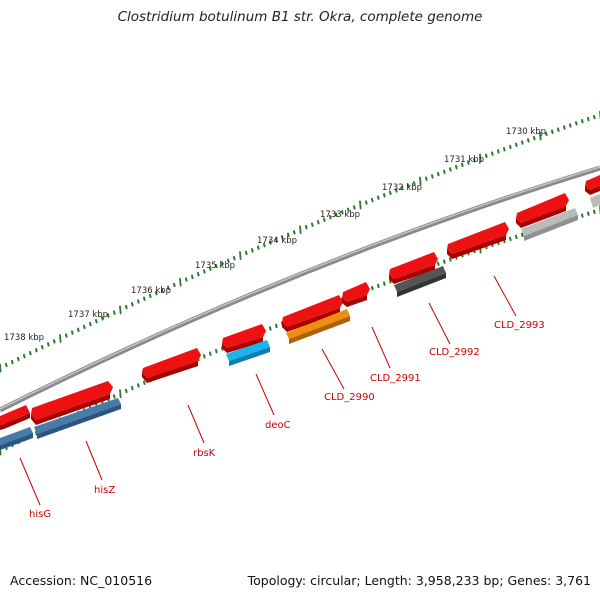 The image size is (600, 600). Describe the element at coordinates (151, 291) in the screenshot. I see `kbp-label-1736: 1736 kbp` at that location.